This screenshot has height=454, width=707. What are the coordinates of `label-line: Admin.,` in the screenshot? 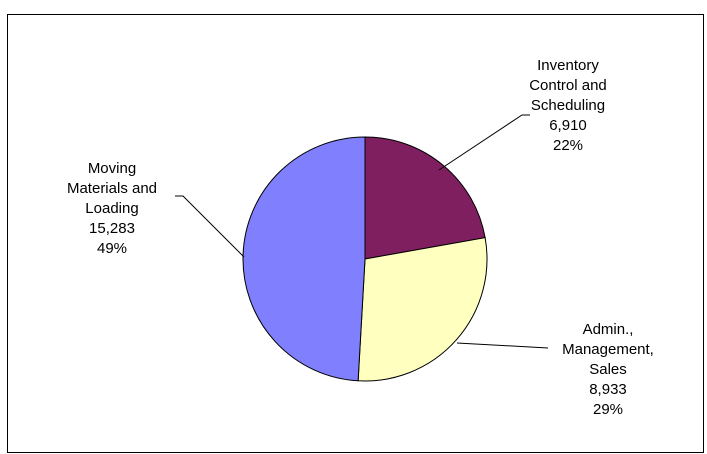 It's located at (608, 329).